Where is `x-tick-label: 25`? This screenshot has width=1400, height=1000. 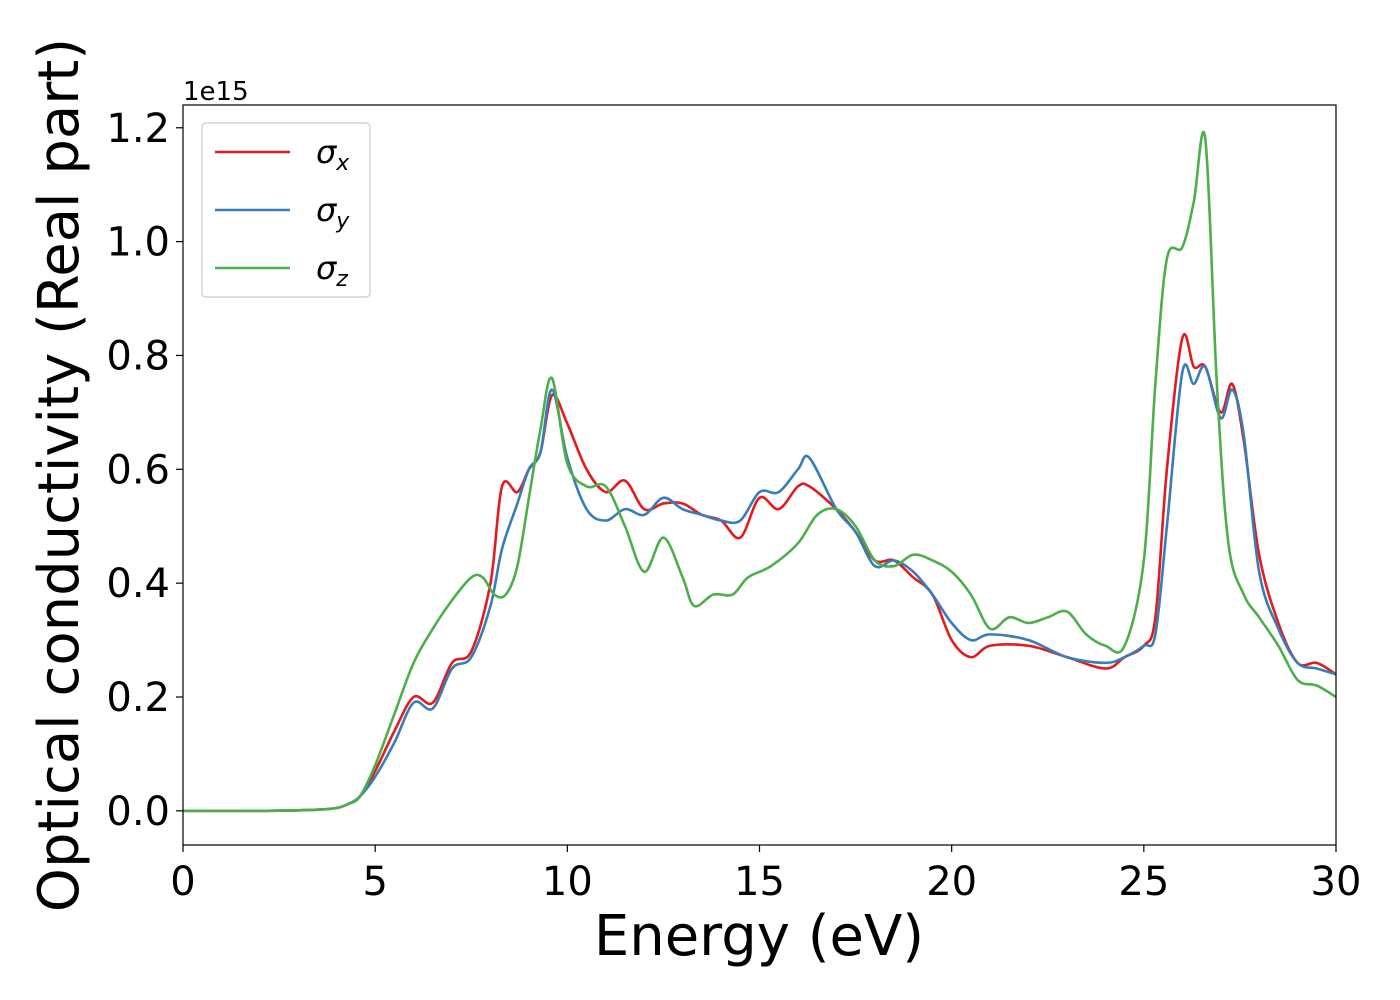
x-tick-label: 25 is located at coordinates (1143, 882).